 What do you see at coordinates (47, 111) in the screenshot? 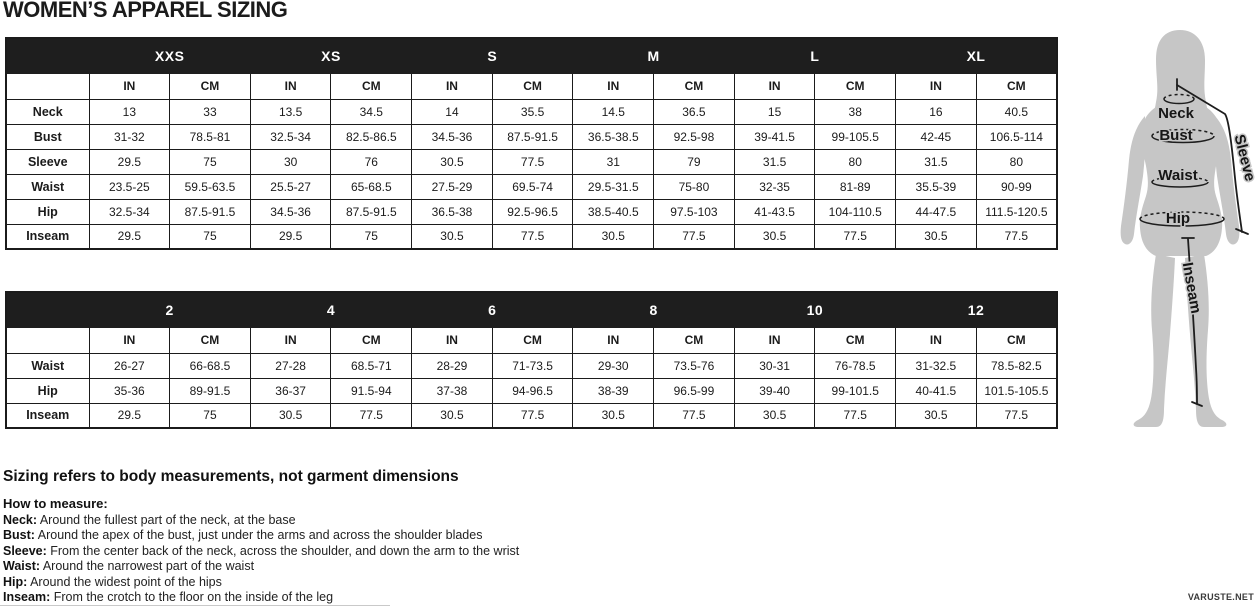
I see `row-label: Neck` at bounding box center [47, 111].